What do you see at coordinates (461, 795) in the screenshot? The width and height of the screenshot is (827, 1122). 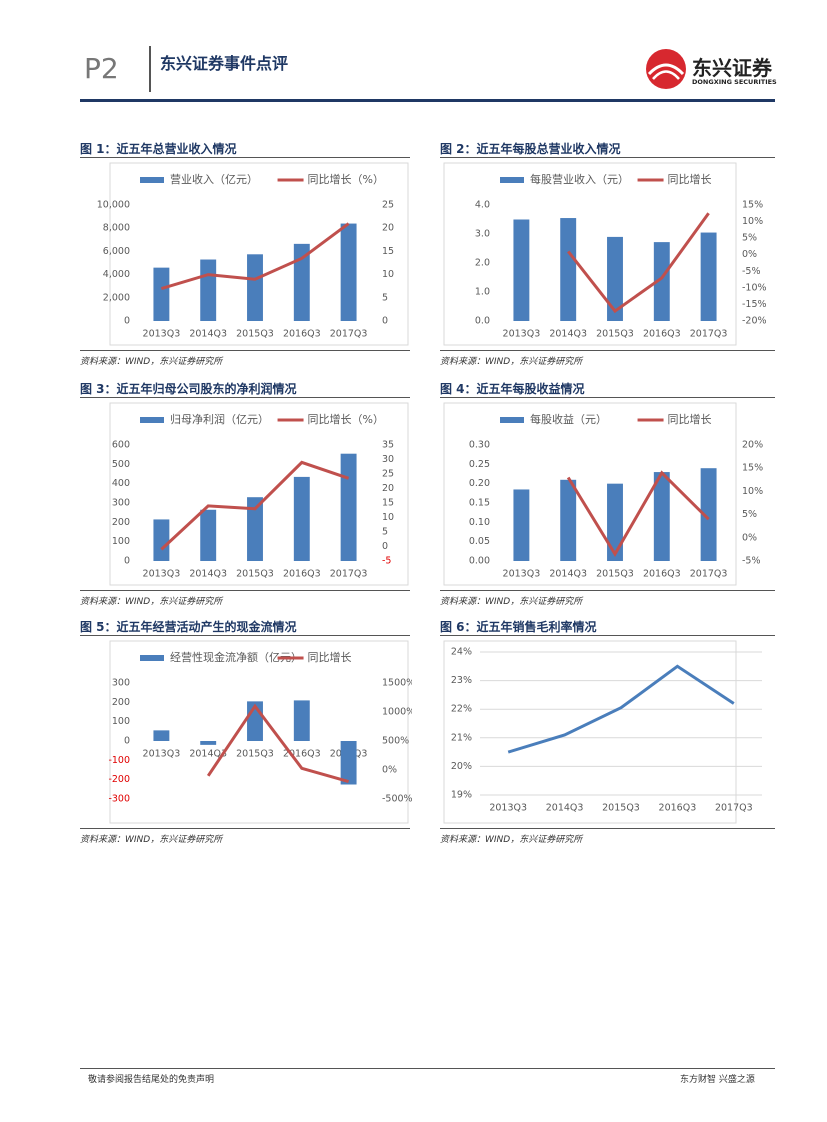 I see `y-tick-label: 19%` at bounding box center [461, 795].